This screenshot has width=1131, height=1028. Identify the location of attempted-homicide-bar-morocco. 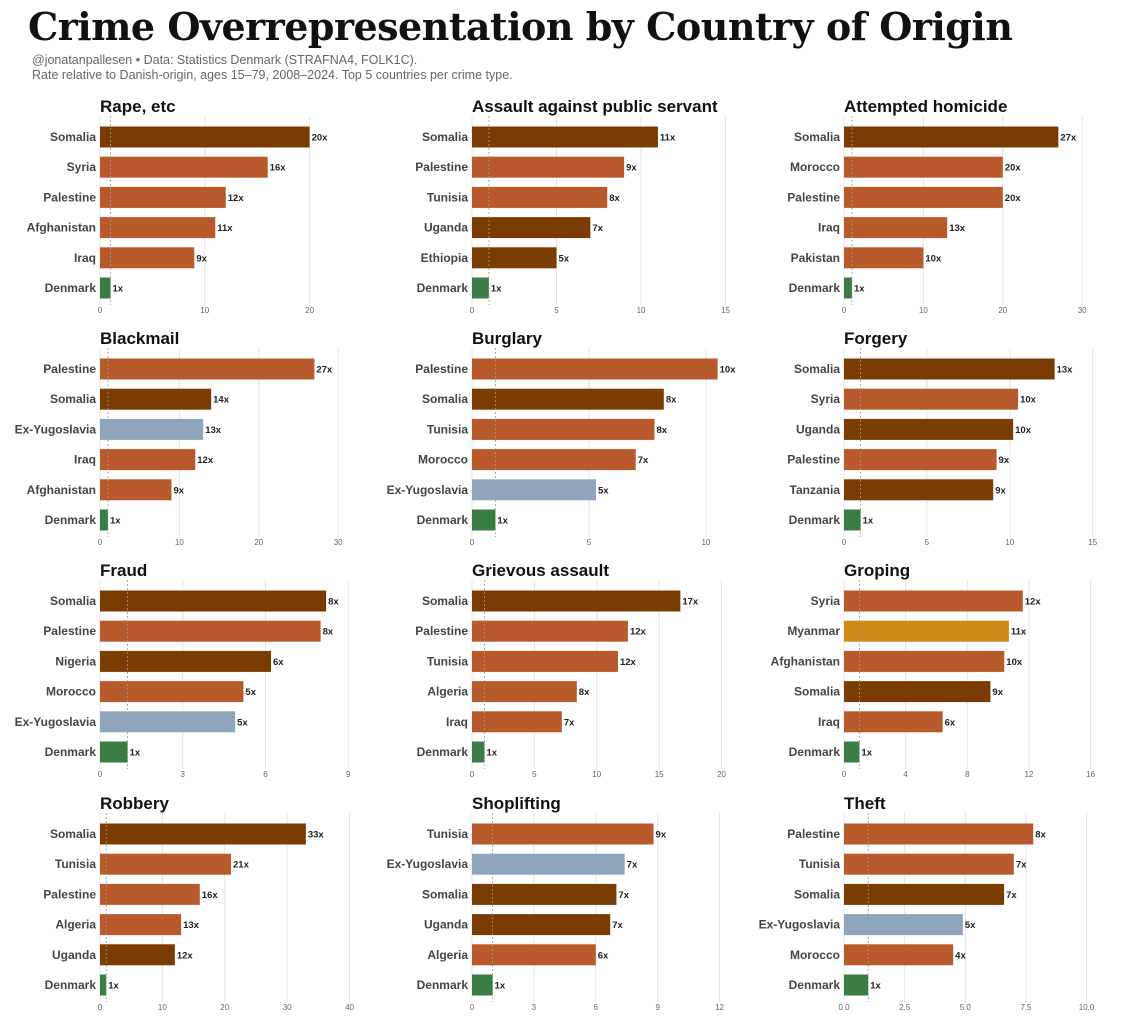
(923, 167).